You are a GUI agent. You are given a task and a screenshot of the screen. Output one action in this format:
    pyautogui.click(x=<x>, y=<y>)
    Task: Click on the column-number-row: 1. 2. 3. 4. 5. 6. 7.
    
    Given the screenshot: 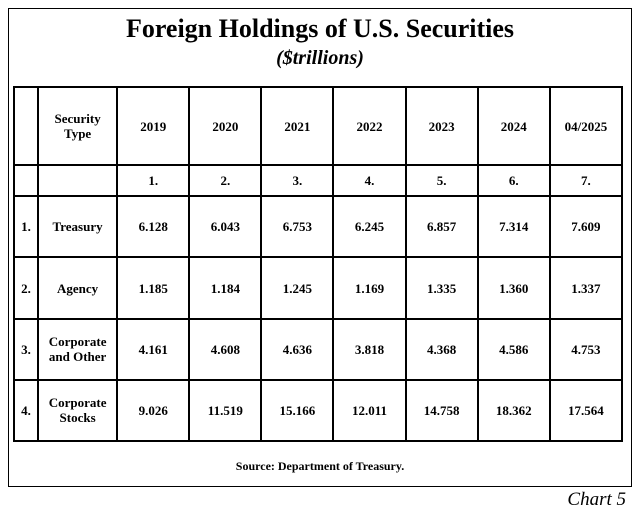 What is the action you would take?
    pyautogui.click(x=318, y=181)
    